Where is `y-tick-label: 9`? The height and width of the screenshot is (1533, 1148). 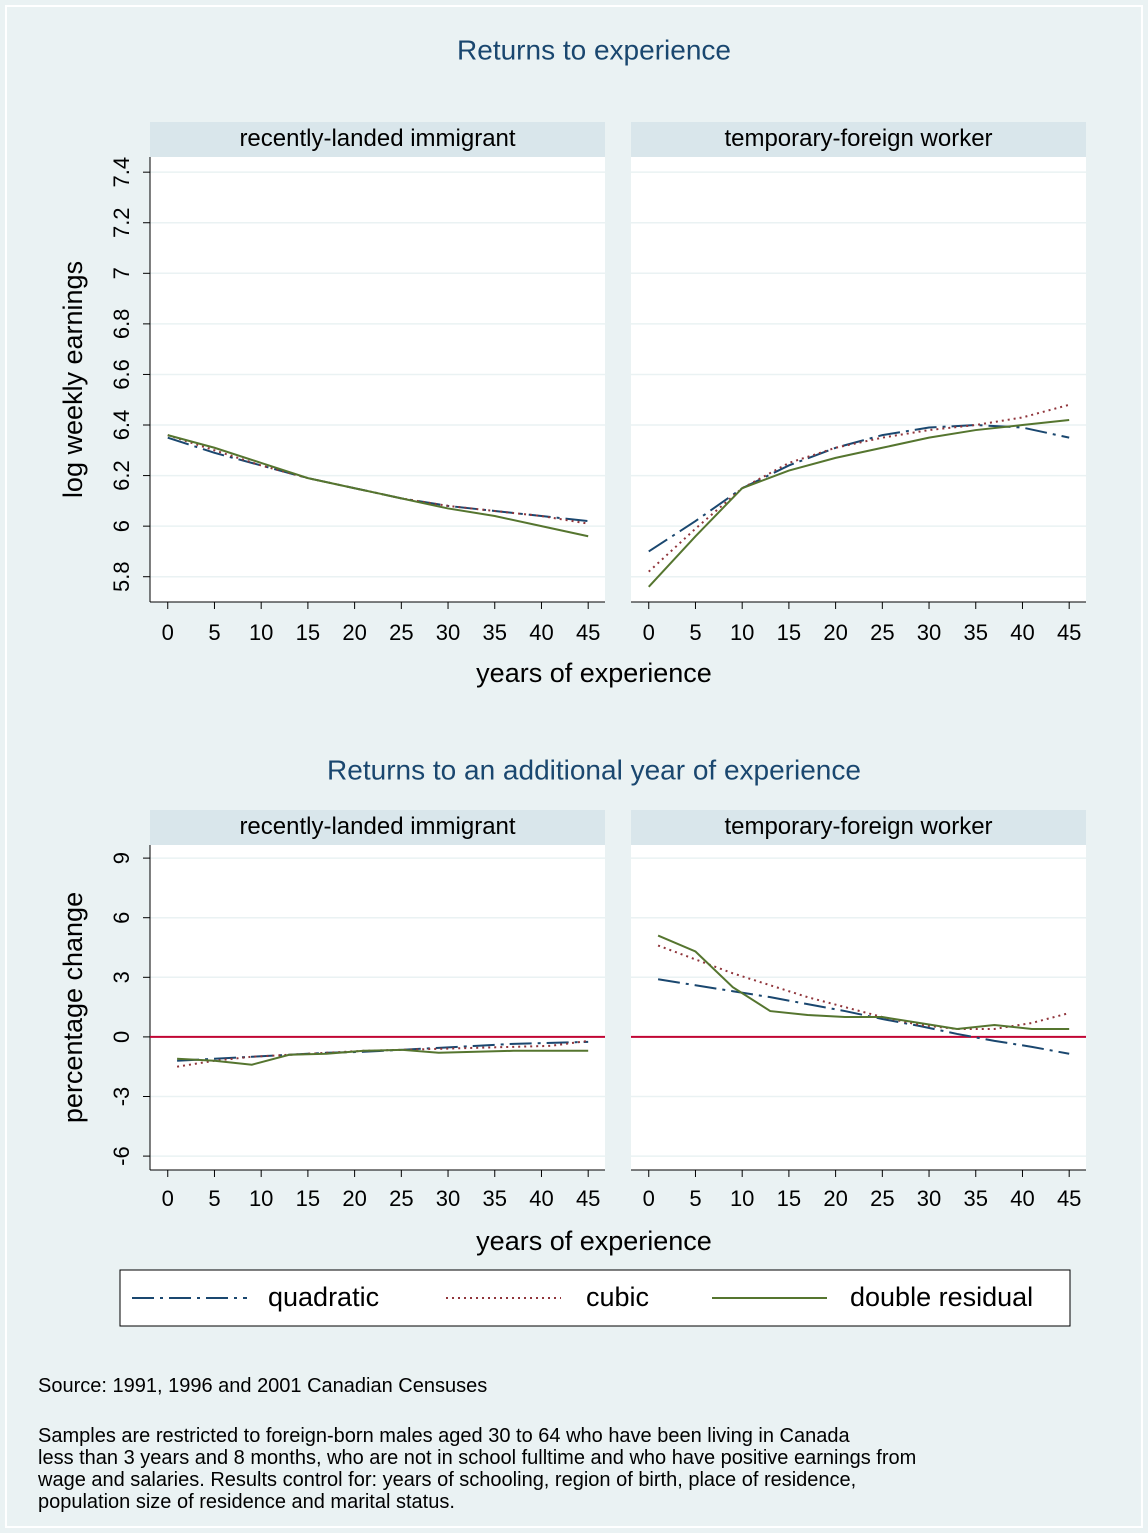 y-tick-label: 9 is located at coordinates (121, 858).